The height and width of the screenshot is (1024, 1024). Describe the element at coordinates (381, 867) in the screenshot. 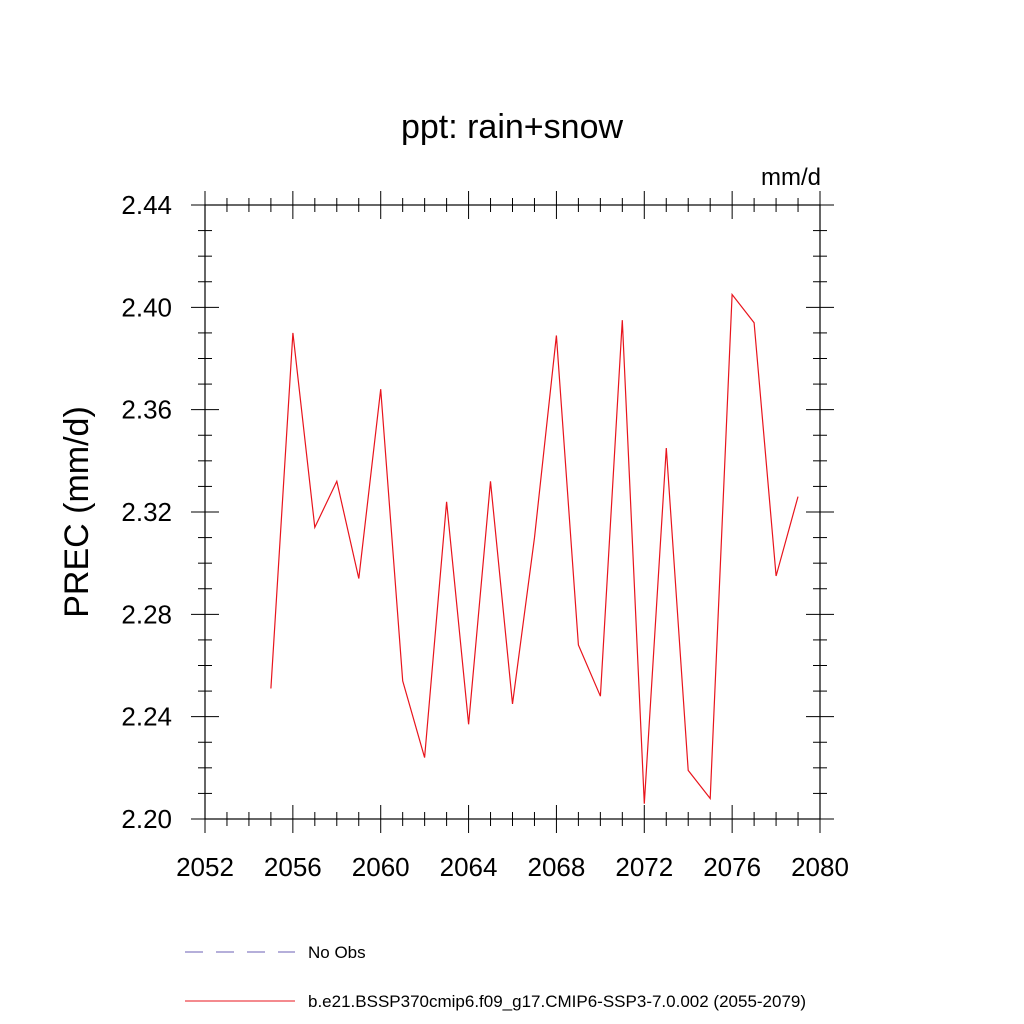

I see `x-tick-label: 2060` at that location.